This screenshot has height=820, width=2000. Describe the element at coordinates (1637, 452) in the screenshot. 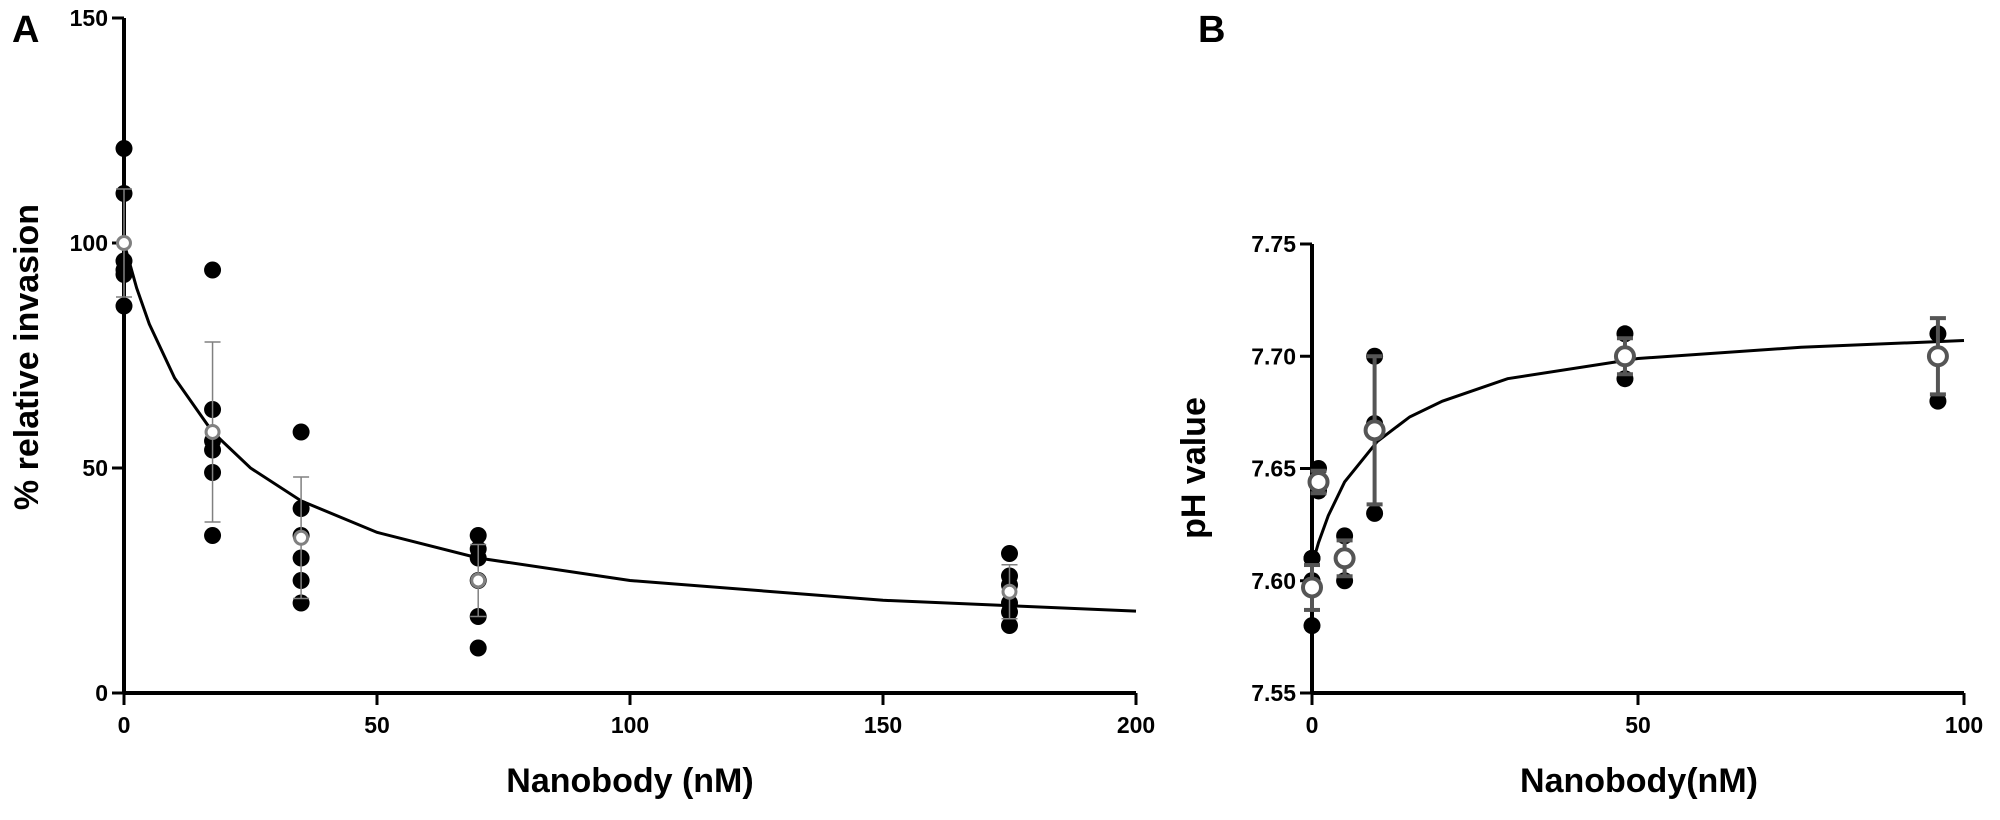

I see `fit-curve` at that location.